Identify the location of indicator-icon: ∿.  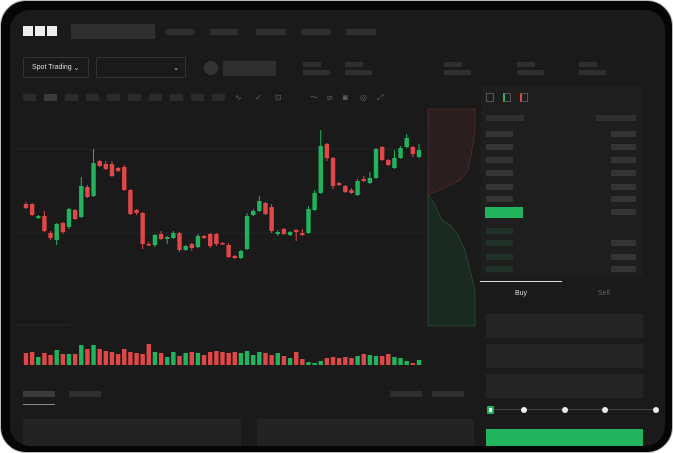
(238, 97).